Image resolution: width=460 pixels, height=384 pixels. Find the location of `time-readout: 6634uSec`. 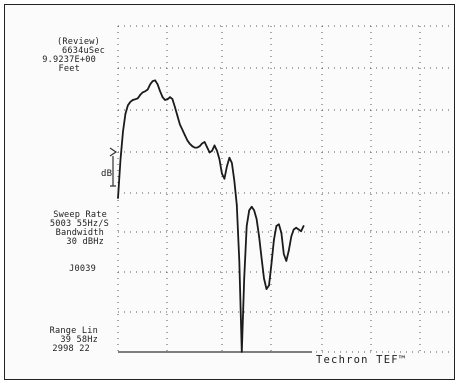

time-readout: 6634uSec is located at coordinates (83, 51).